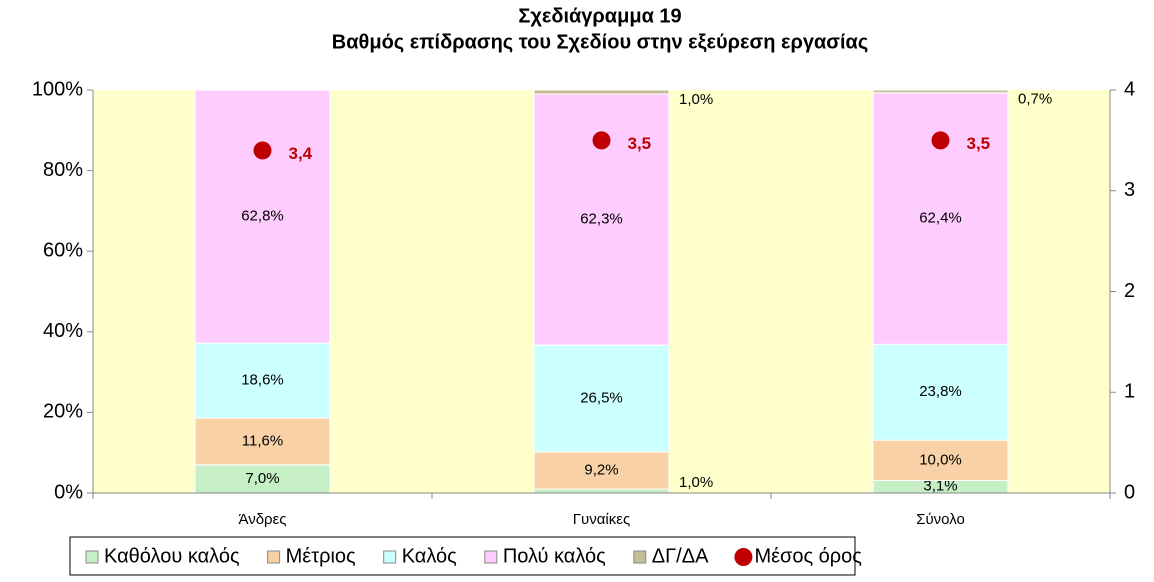 The image size is (1154, 582). I want to click on y-tick-label: 60%, so click(63, 250).